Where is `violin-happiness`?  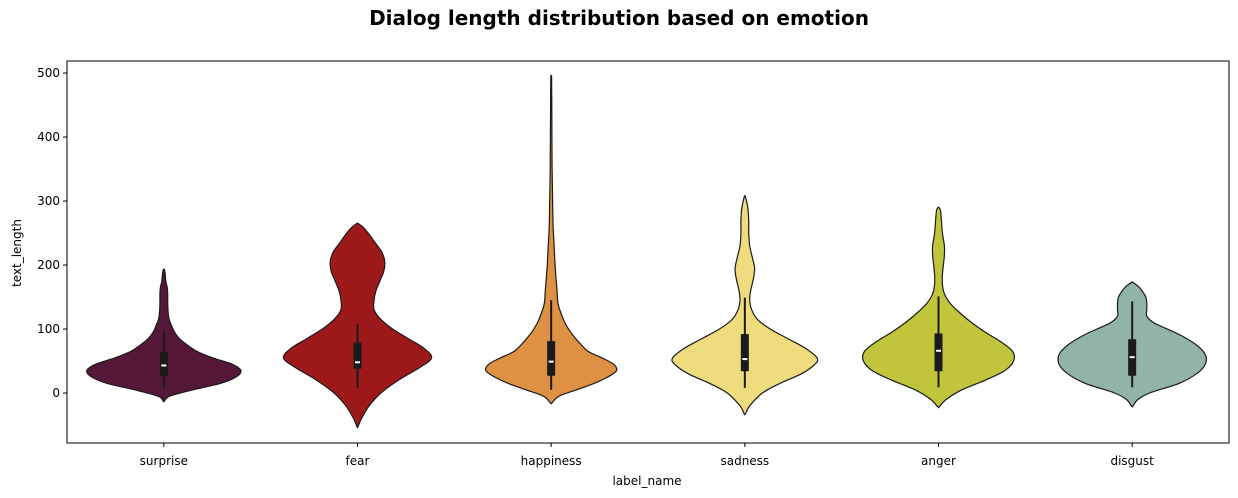 violin-happiness is located at coordinates (551, 239).